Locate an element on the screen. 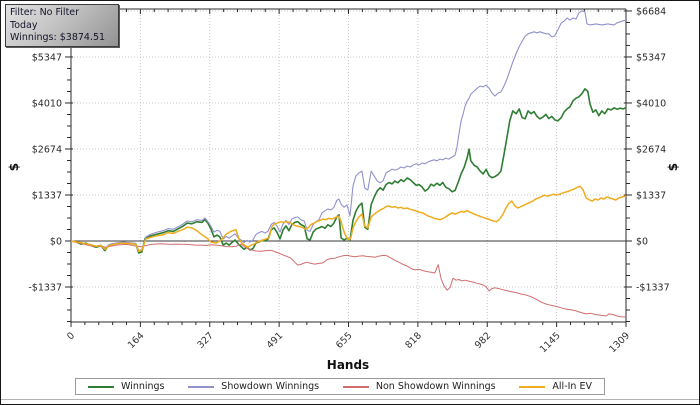 The width and height of the screenshot is (700, 405). legend-item-winnings: Winnings is located at coordinates (126, 387).